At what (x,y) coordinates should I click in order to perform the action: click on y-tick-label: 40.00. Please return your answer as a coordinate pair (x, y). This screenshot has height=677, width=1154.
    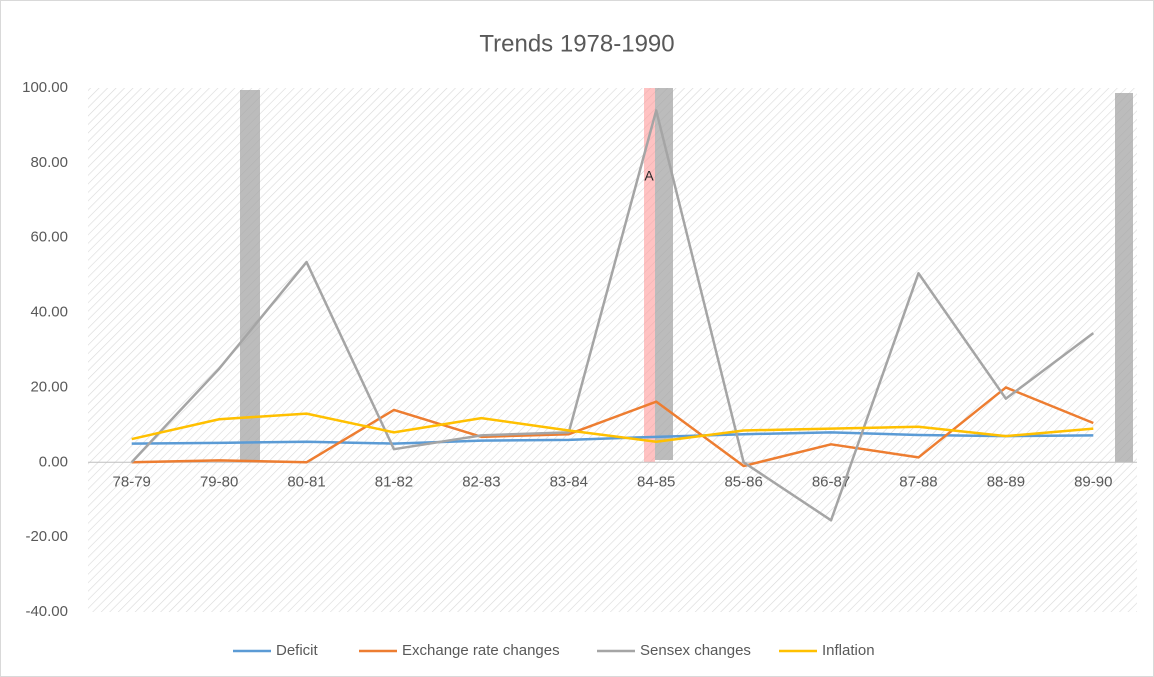
    Looking at the image, I should click on (49, 312).